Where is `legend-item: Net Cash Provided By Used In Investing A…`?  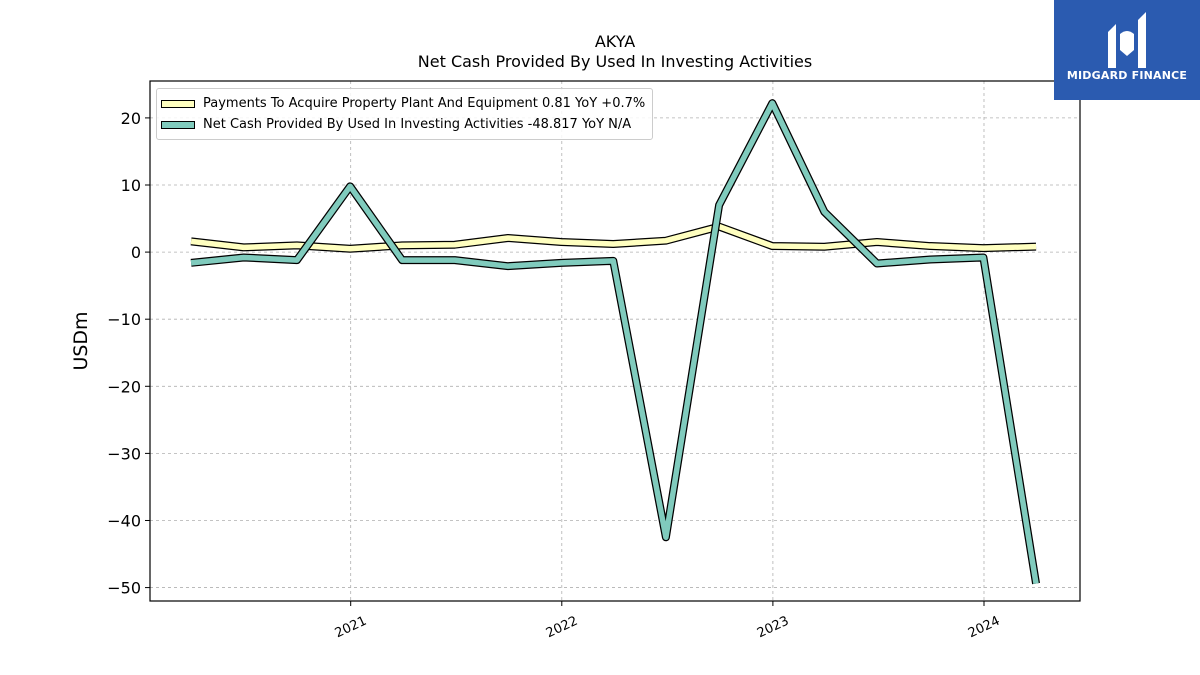 legend-item: Net Cash Provided By Used In Investing A… is located at coordinates (403, 124).